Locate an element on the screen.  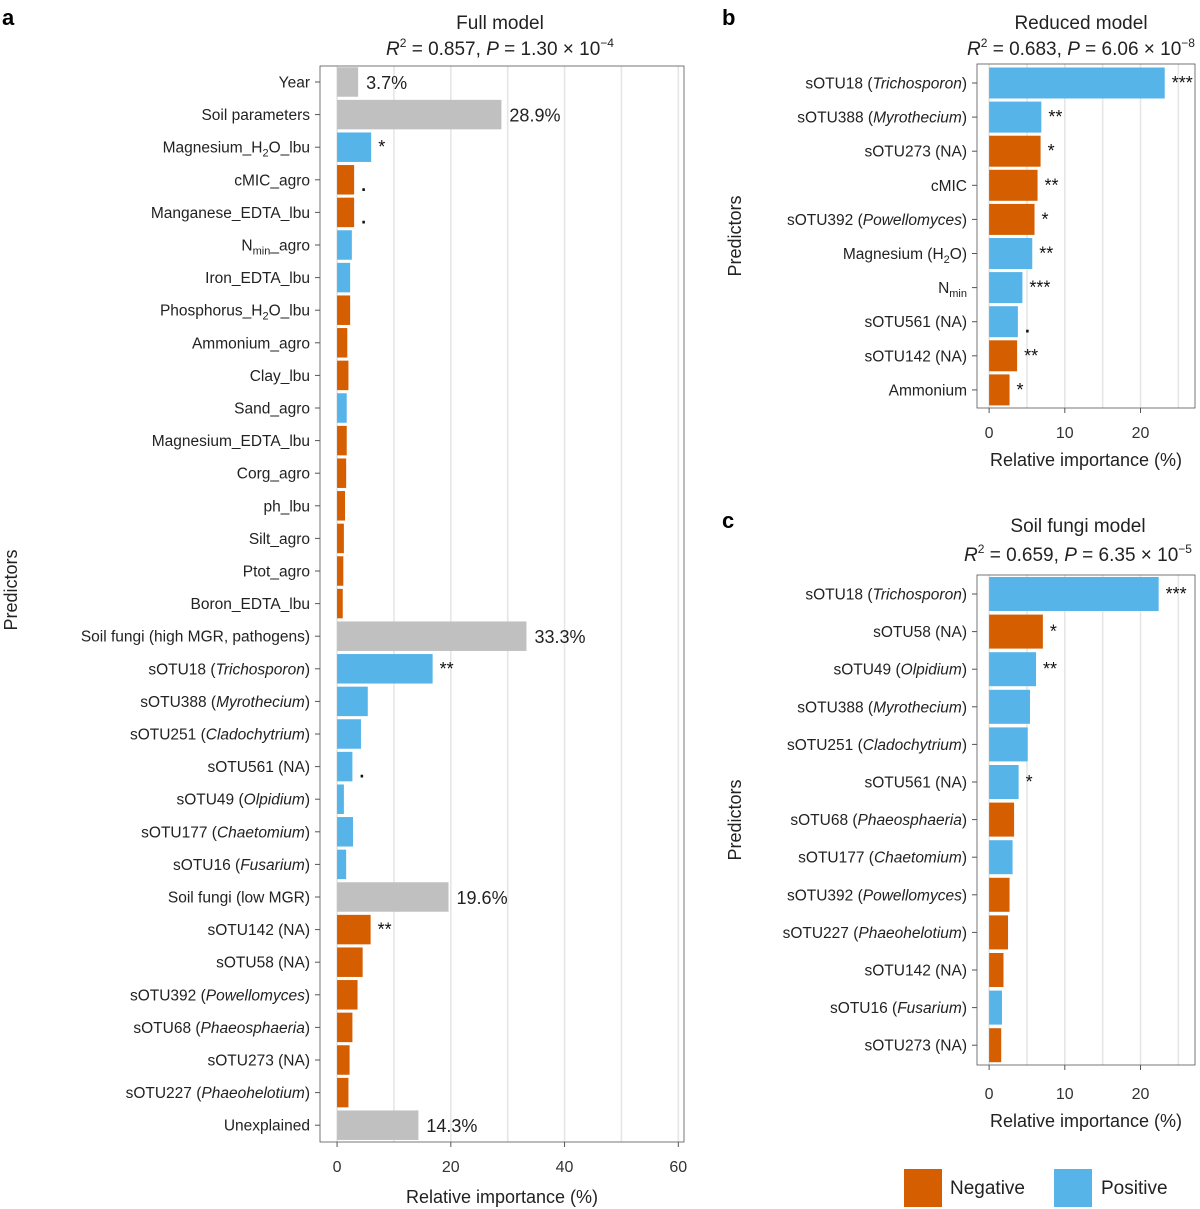
predictor-label: Manganese_EDTA_lbu is located at coordinates (230, 213).